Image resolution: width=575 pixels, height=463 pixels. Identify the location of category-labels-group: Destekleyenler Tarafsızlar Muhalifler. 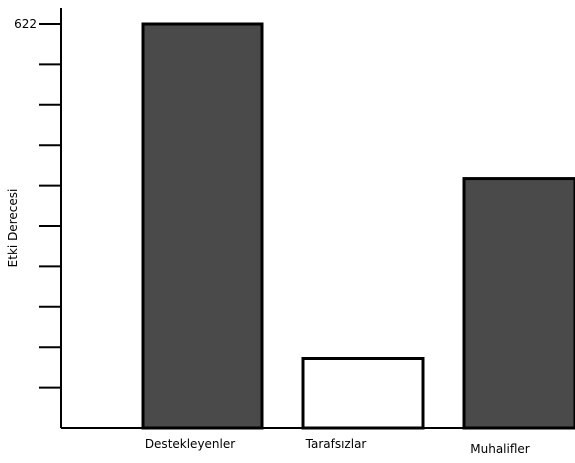
(337, 446).